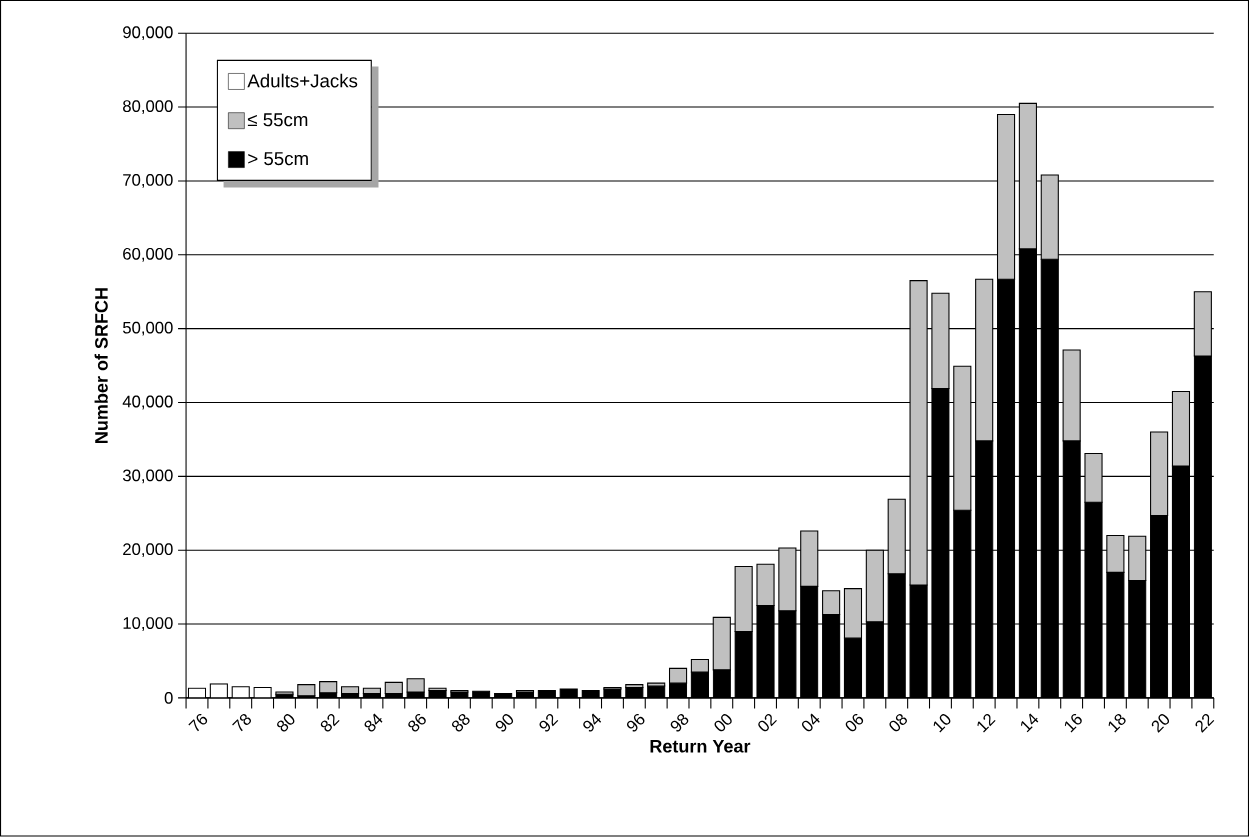  Describe the element at coordinates (767, 723) in the screenshot. I see `x-tick-label: 02` at that location.